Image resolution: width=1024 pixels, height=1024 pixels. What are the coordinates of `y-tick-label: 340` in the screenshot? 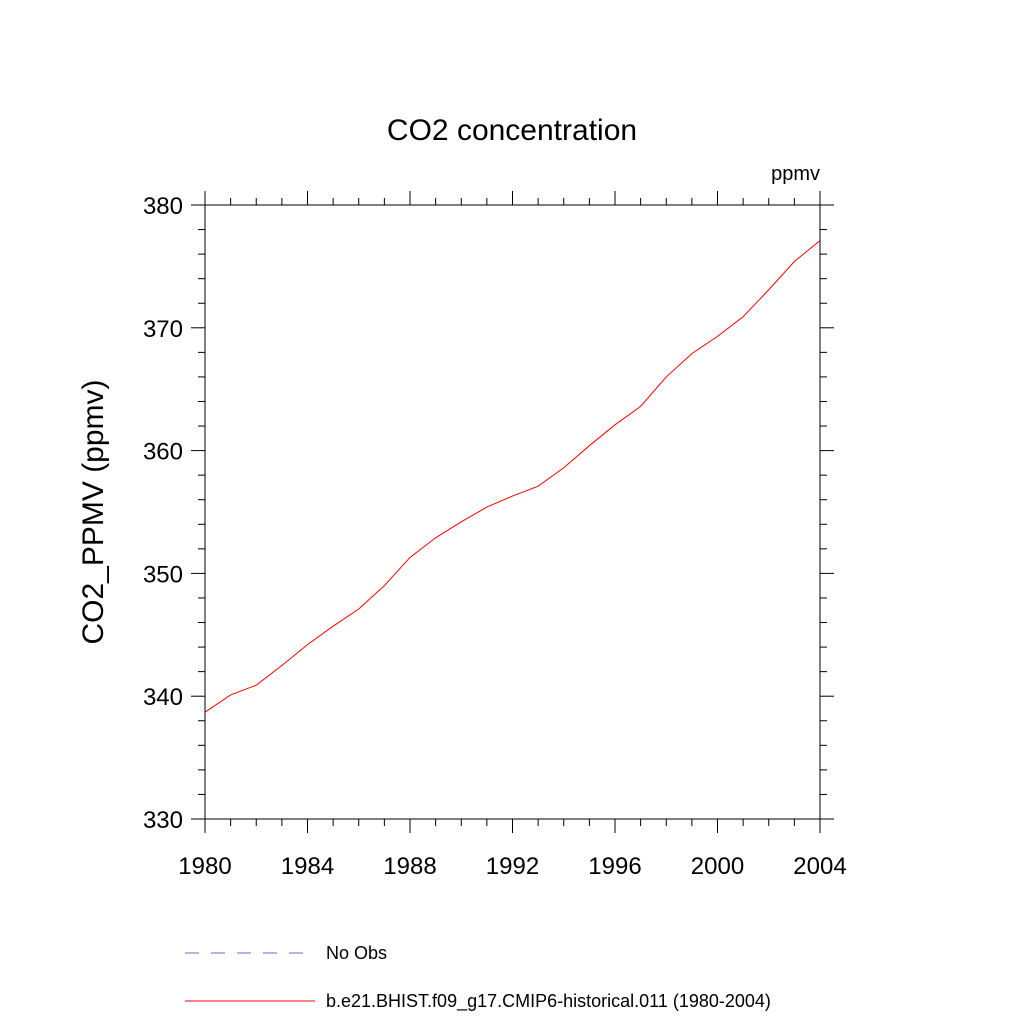 It's located at (163, 697).